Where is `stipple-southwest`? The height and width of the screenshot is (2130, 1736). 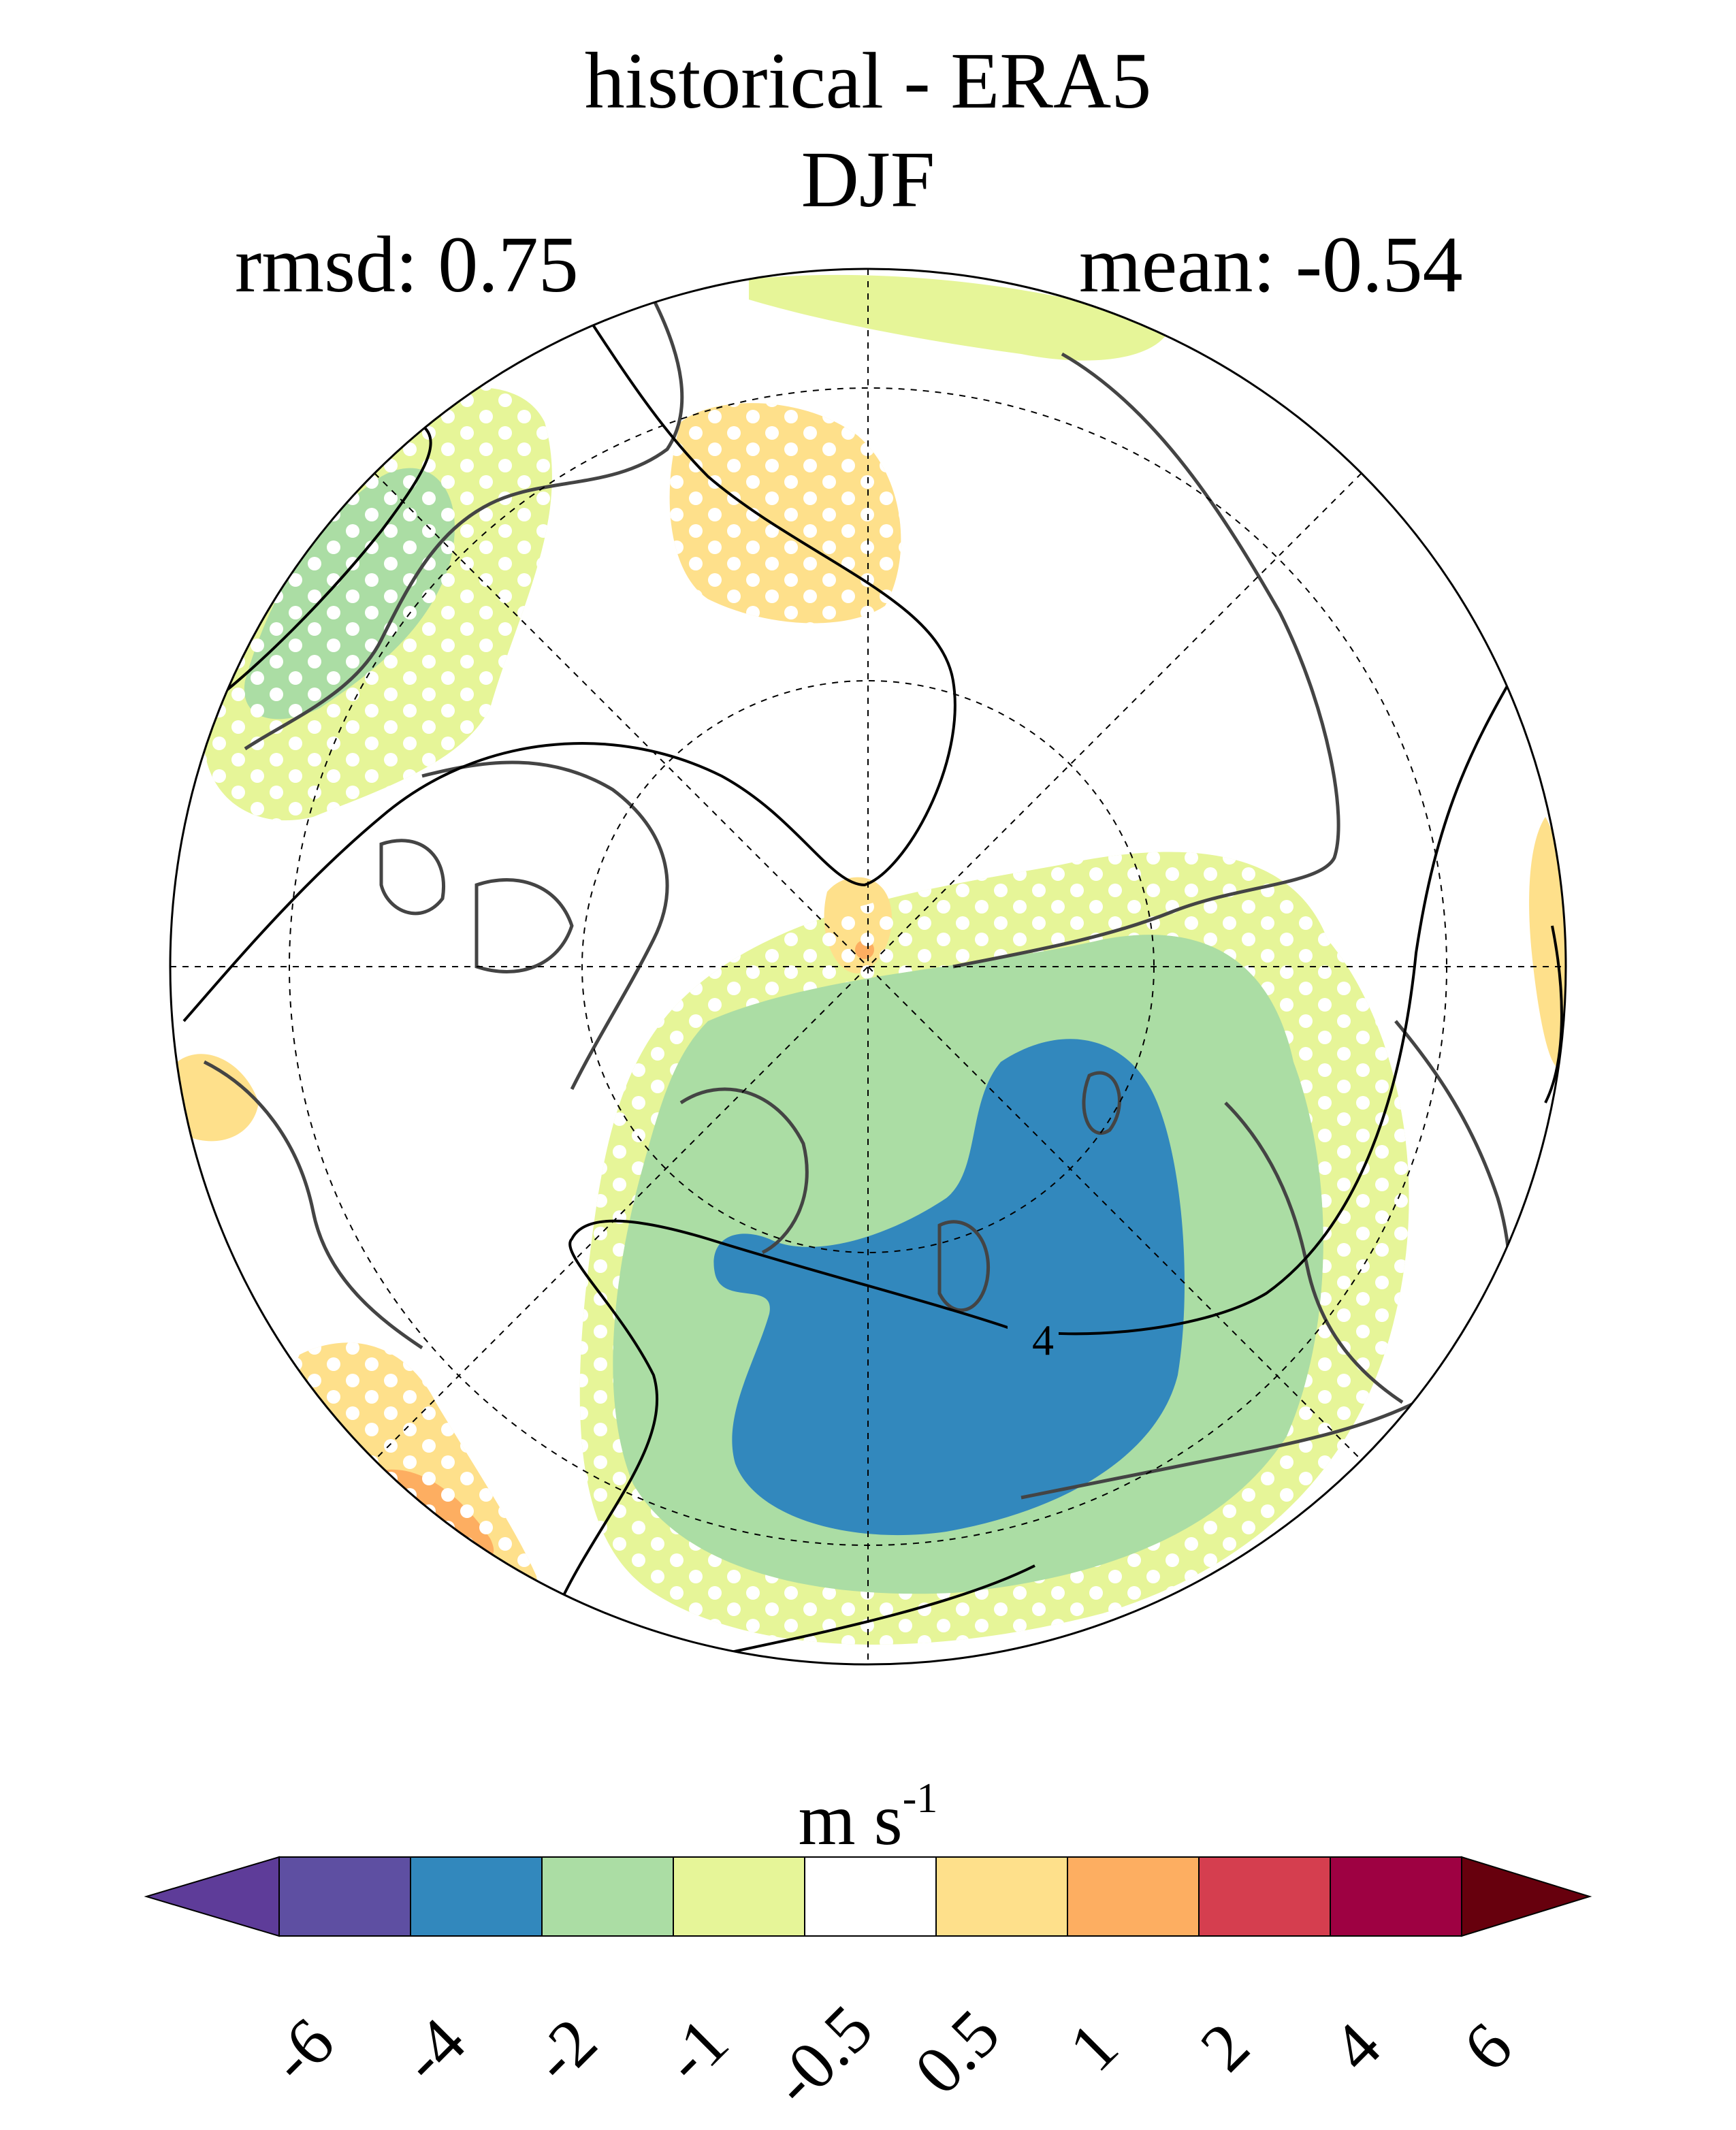 stipple-southwest is located at coordinates (415, 1462).